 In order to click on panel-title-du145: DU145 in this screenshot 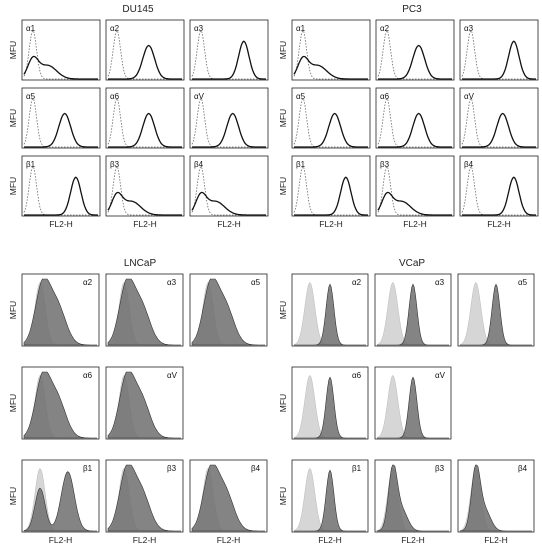, I will do `click(138, 9)`.